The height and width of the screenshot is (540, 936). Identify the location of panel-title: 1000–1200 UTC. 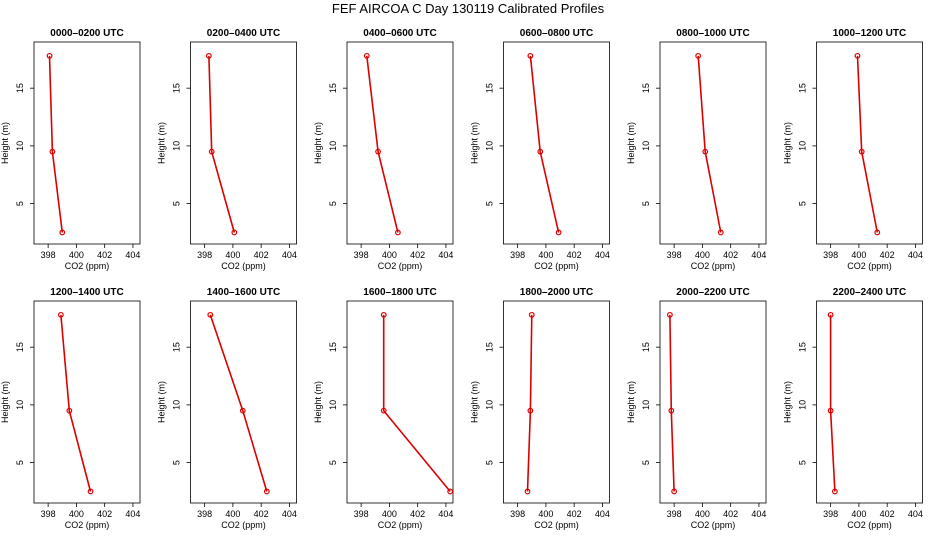
(869, 33).